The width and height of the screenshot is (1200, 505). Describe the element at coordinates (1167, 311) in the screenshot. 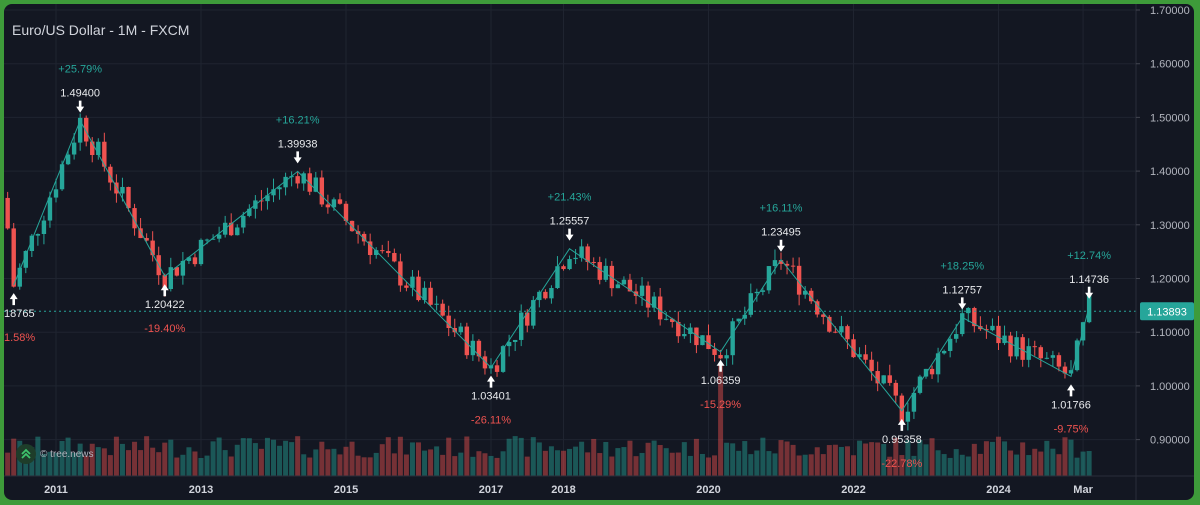

I see `current-price-tag` at that location.